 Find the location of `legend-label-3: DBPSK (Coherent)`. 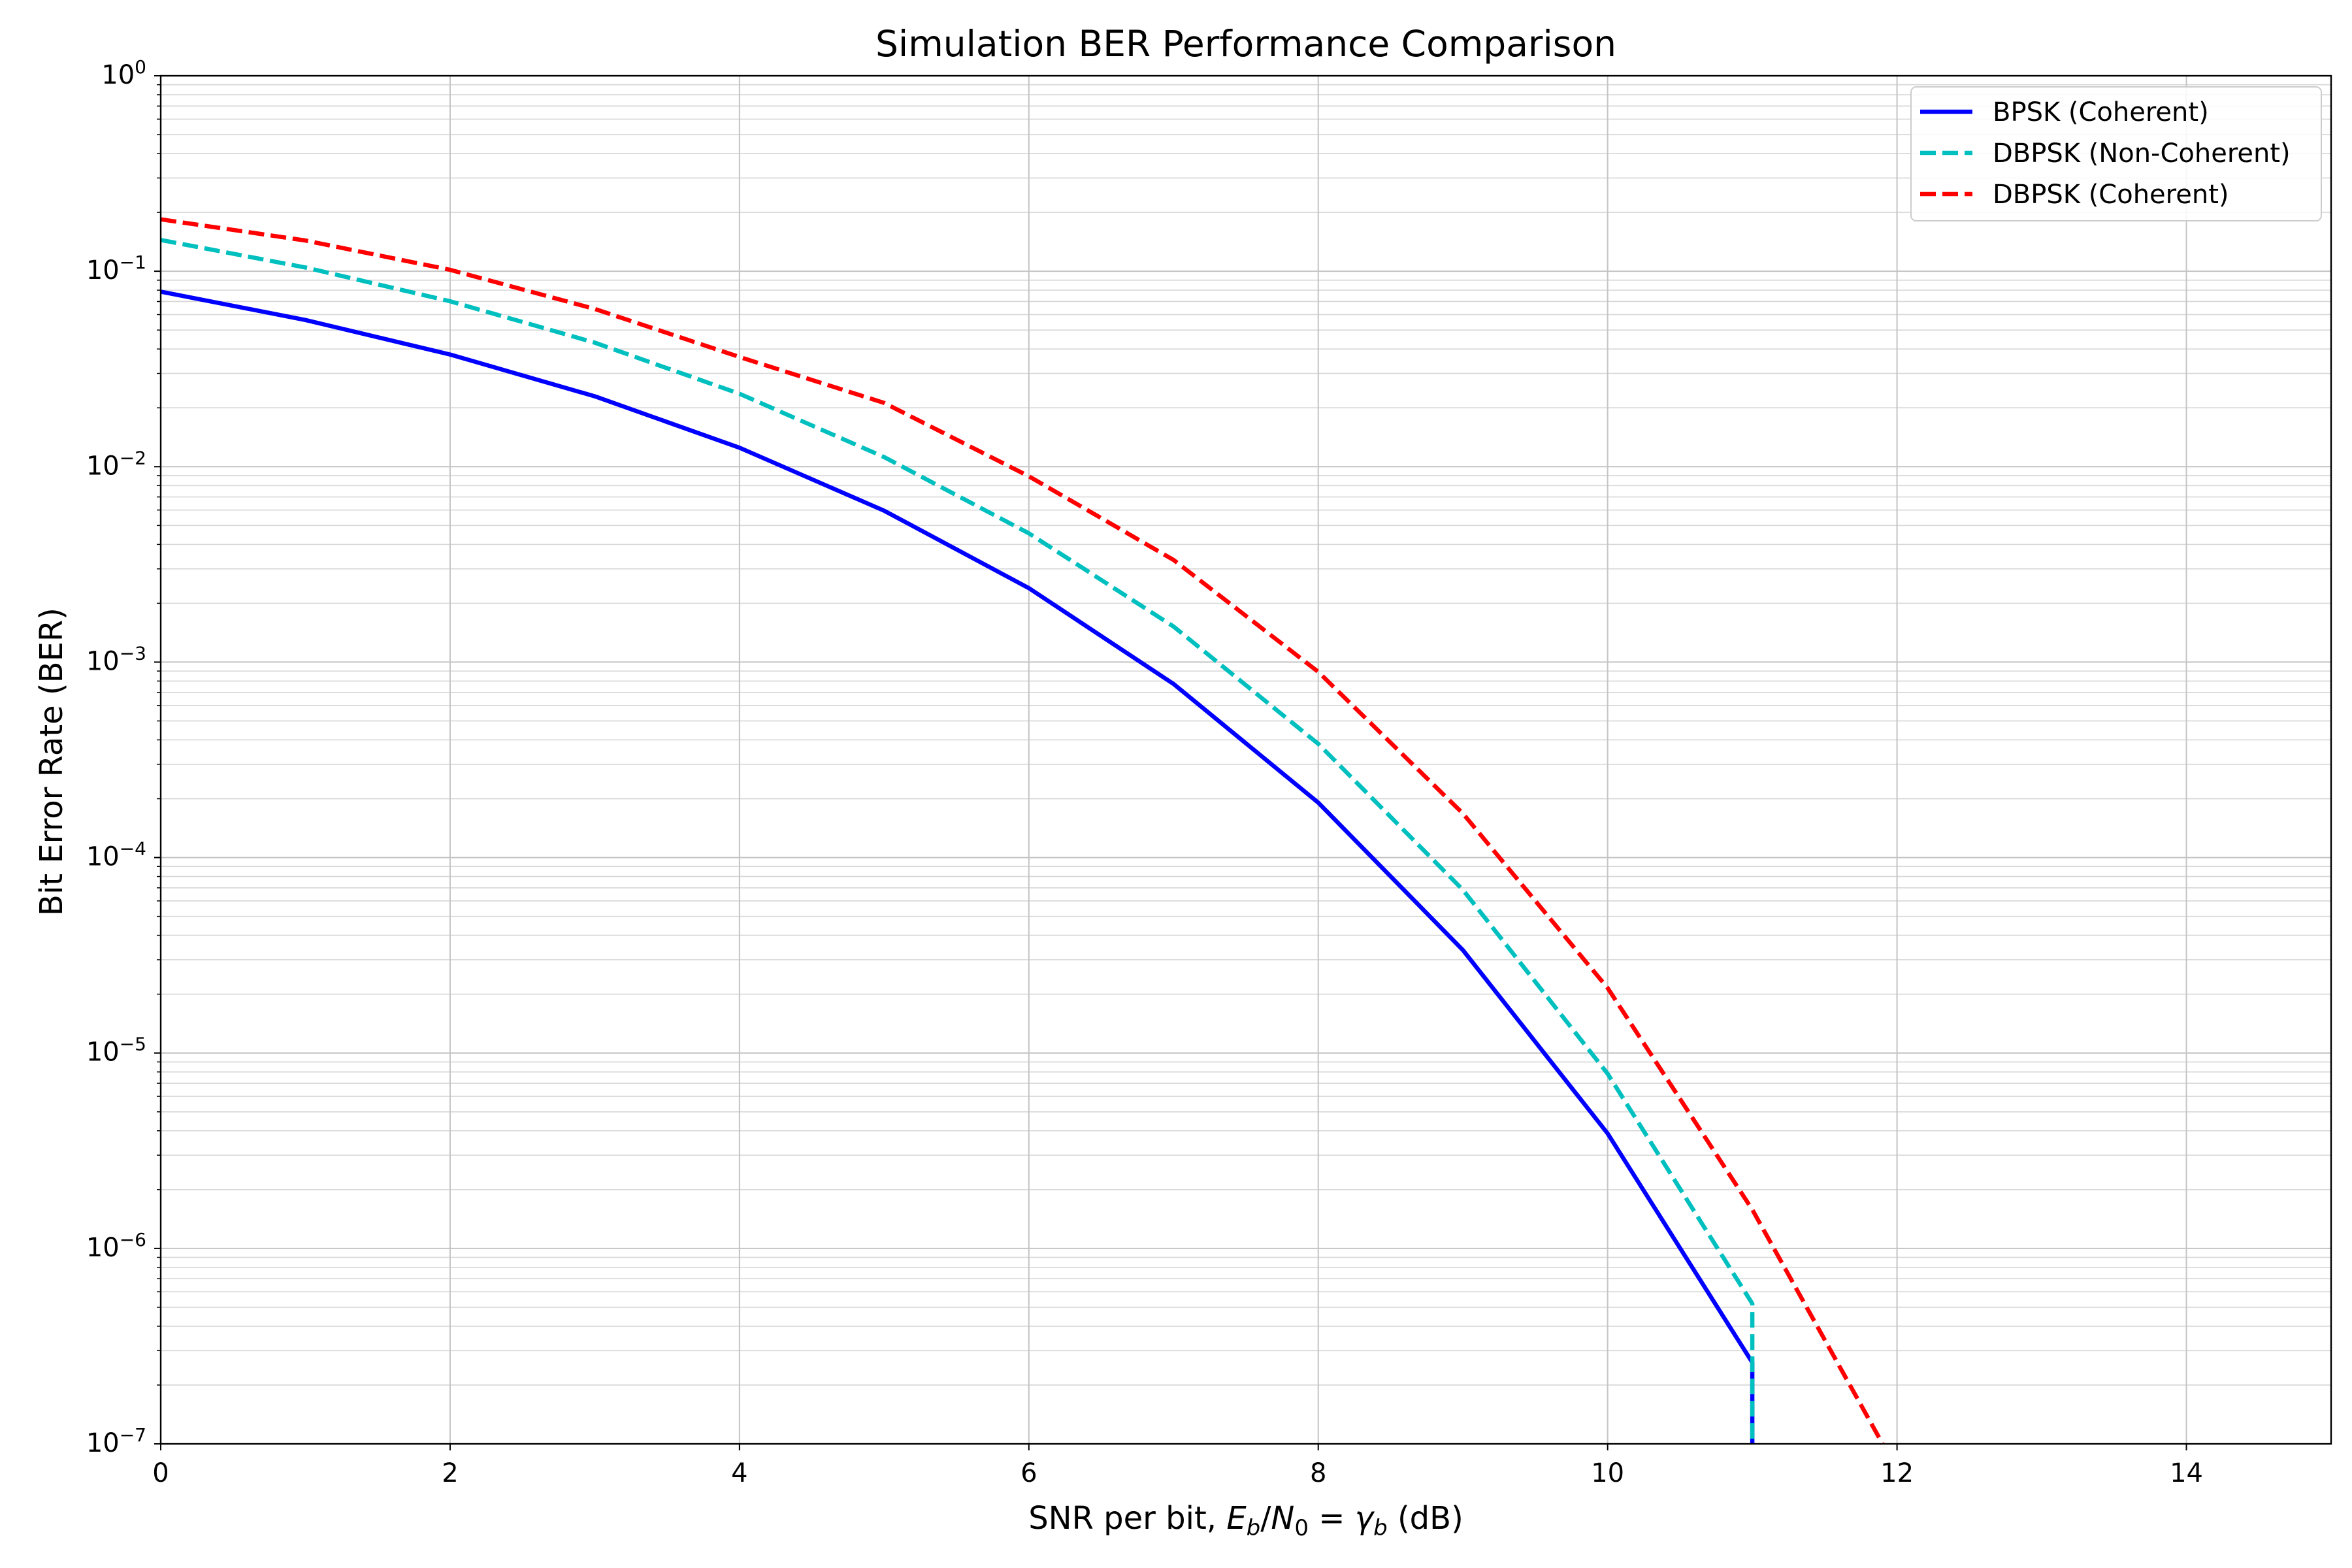

legend-label-3: DBPSK (Coherent) is located at coordinates (2111, 195).